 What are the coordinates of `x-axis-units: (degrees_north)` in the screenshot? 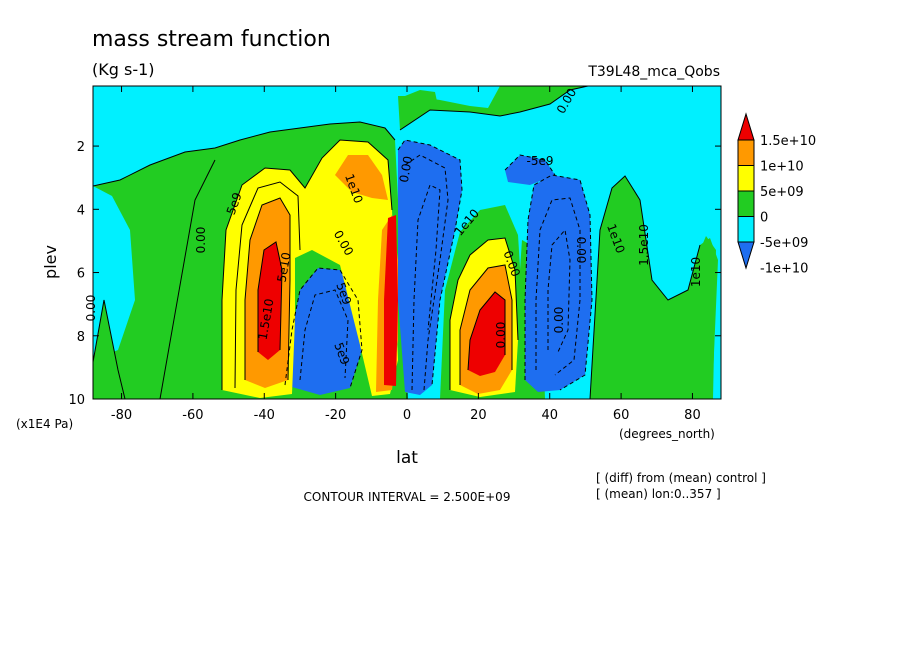 It's located at (667, 434).